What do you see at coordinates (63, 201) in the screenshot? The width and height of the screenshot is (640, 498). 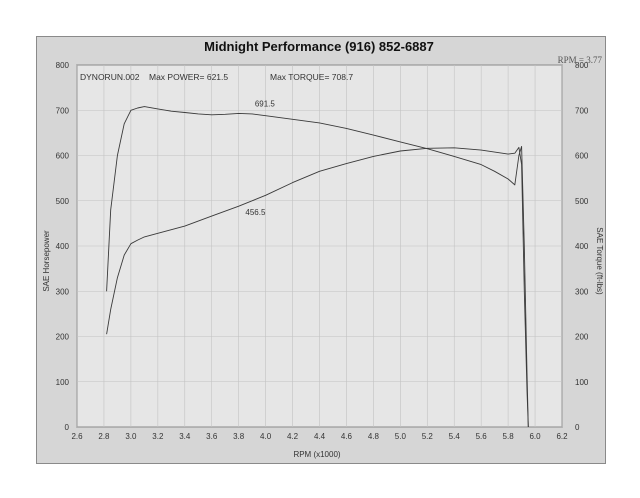 I see `y-tick-label-left: 500` at bounding box center [63, 201].